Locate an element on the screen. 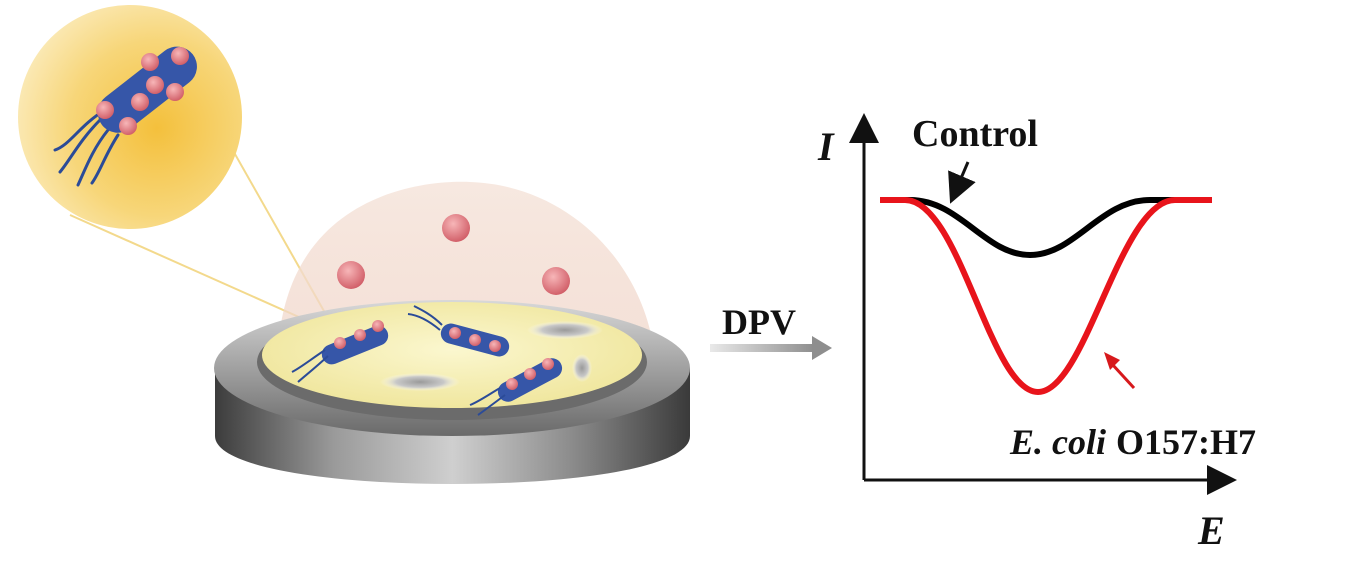 This screenshot has width=1353, height=561. sample-pointer-arrow is located at coordinates (1120, 371).